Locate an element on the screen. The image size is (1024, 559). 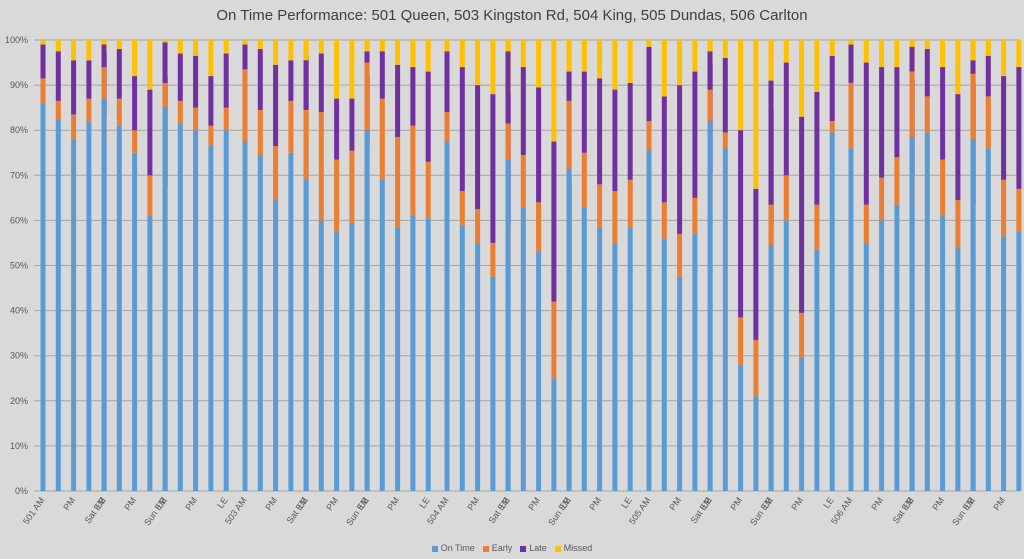
y-tick-label: 90% is located at coordinates (19, 85).